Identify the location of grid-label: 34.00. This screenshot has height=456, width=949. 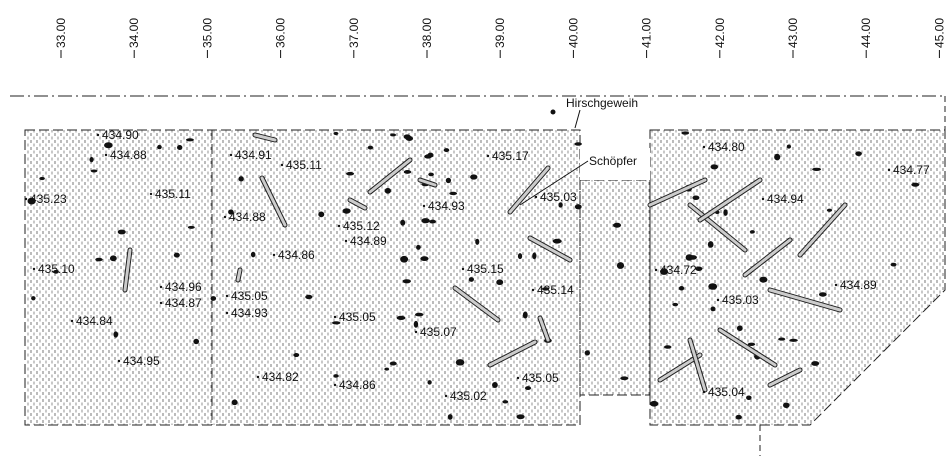
(134, 33).